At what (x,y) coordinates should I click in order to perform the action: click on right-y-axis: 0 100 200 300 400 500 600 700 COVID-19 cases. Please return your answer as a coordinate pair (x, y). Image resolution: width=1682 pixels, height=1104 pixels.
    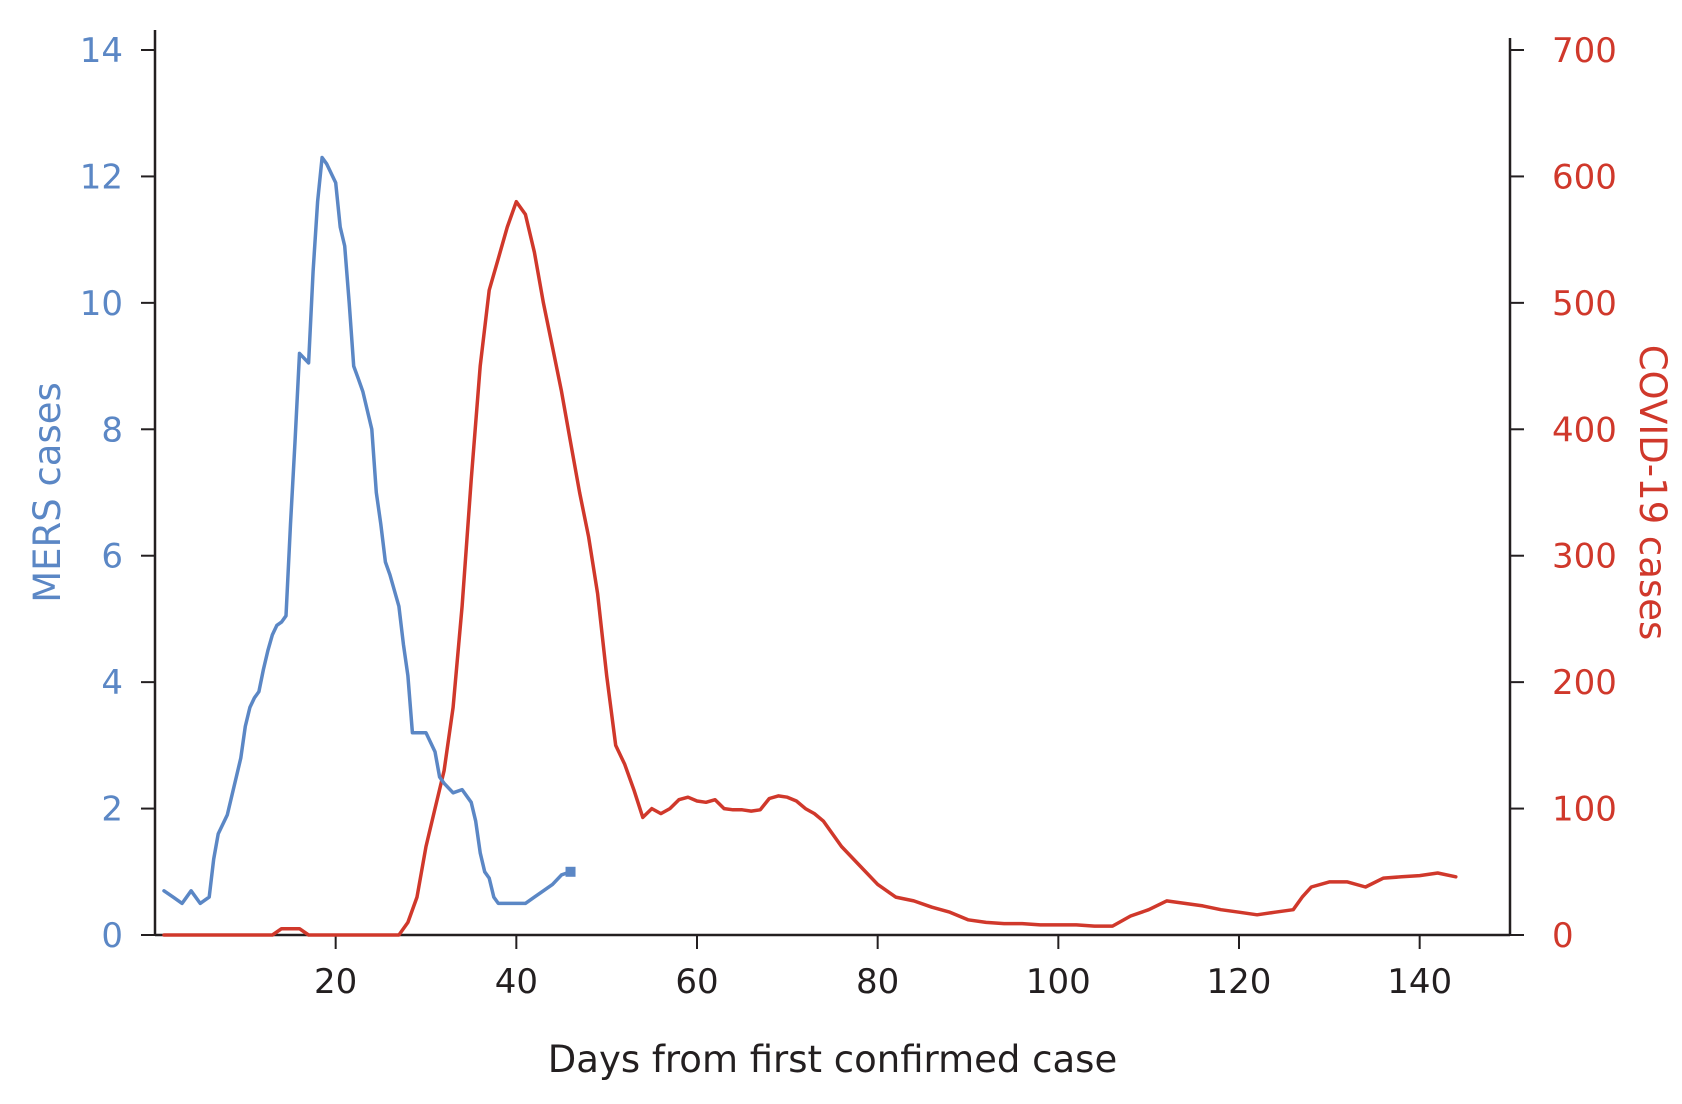
    Looking at the image, I should click on (1591, 493).